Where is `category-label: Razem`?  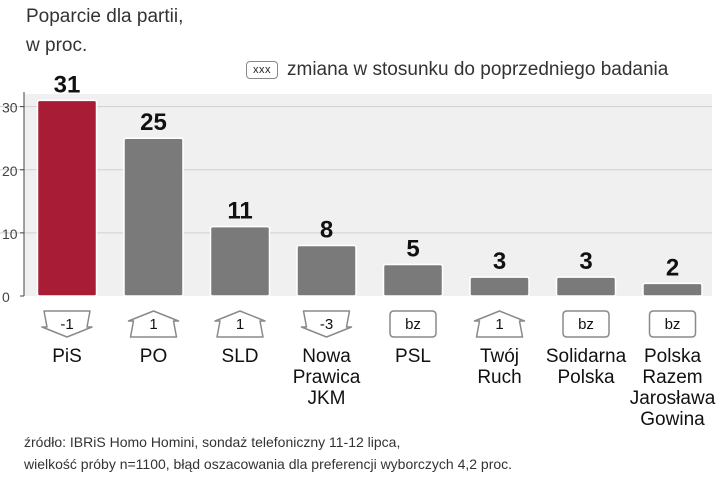
category-label: Razem is located at coordinates (672, 377).